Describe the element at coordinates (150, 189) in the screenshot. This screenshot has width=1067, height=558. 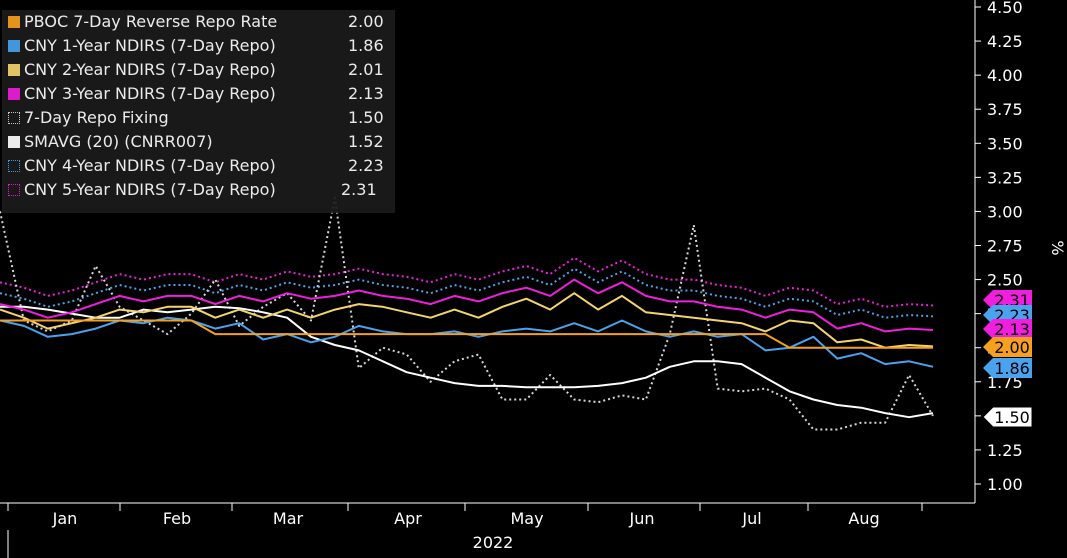
I see `legend-label: CNY 5-Year NDIRS (7-Day Repo)` at that location.